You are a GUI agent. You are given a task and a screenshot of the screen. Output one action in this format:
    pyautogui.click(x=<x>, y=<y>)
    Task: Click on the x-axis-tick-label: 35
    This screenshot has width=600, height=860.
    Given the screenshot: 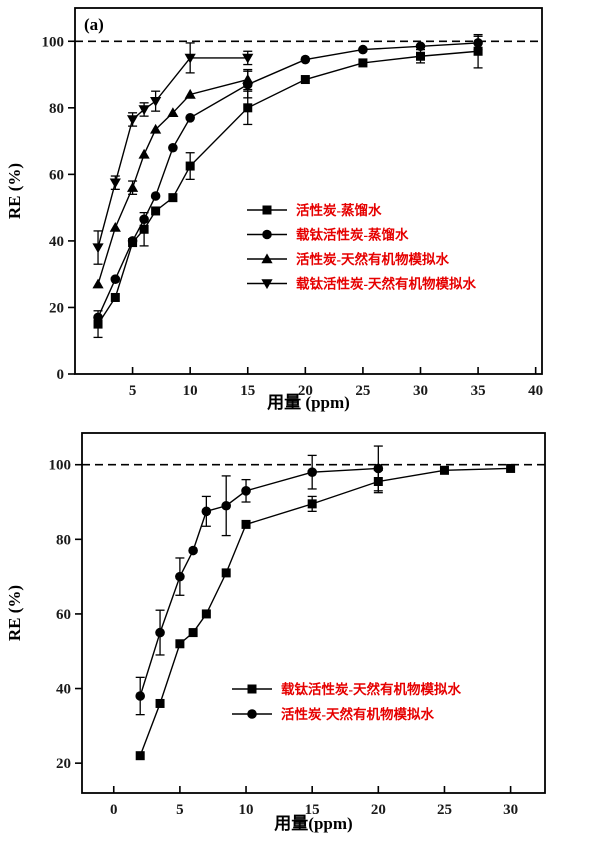 What is the action you would take?
    pyautogui.click(x=478, y=391)
    